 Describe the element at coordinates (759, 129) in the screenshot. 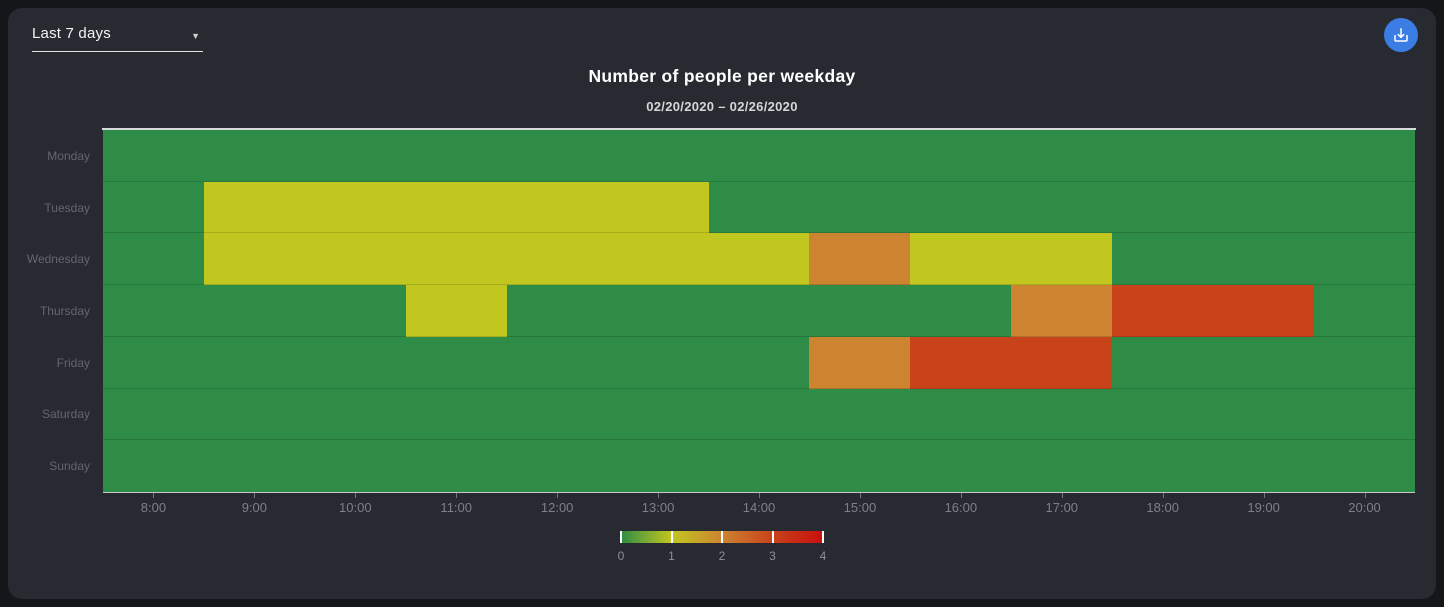

I see `plot-top-border` at that location.